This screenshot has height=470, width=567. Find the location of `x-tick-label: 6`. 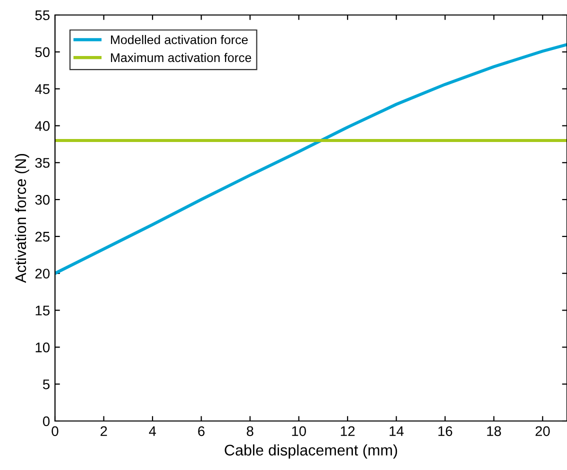

x-tick-label: 6 is located at coordinates (201, 431).